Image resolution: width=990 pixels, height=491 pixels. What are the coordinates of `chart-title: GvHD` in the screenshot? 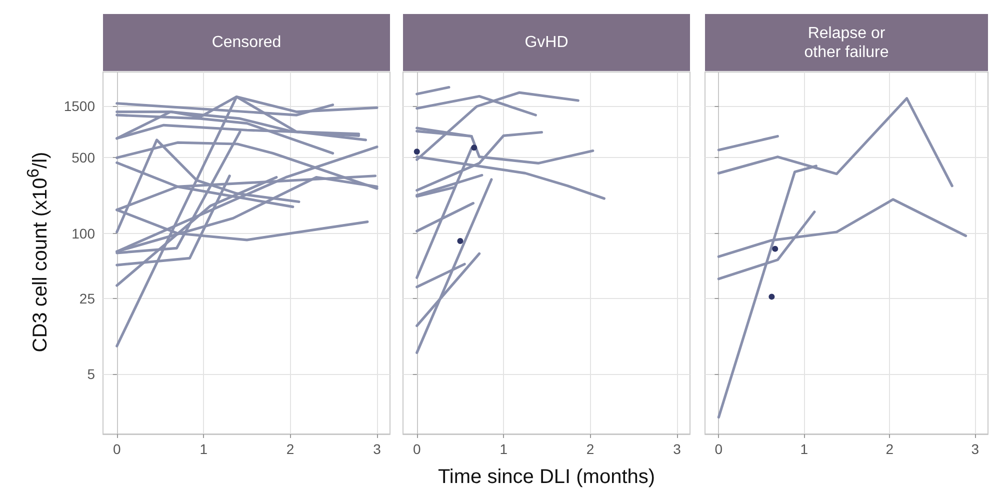 It's located at (546, 42).